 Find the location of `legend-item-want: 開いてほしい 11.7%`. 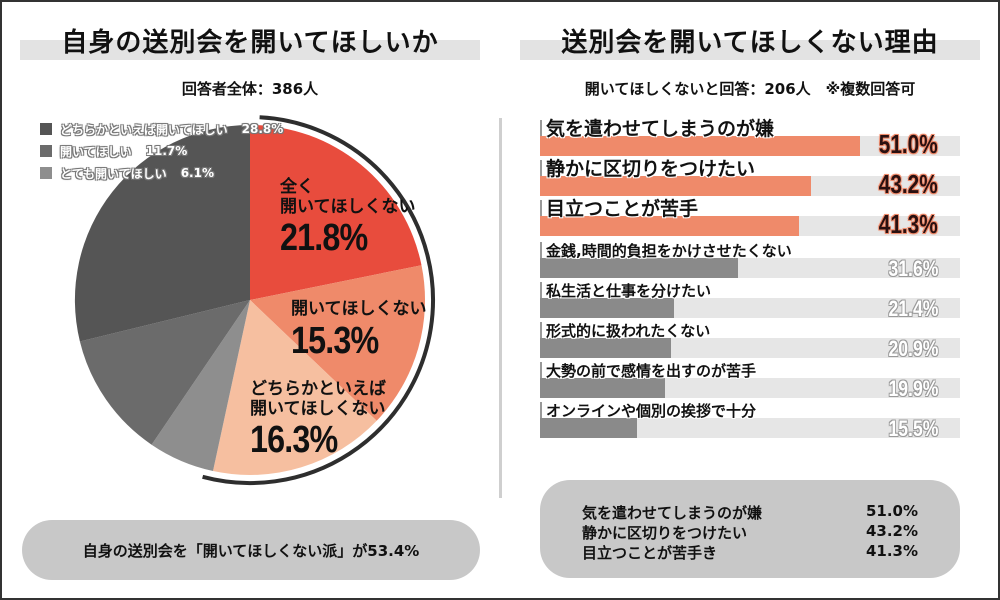

legend-item-want: 開いてほしい 11.7% is located at coordinates (161, 151).